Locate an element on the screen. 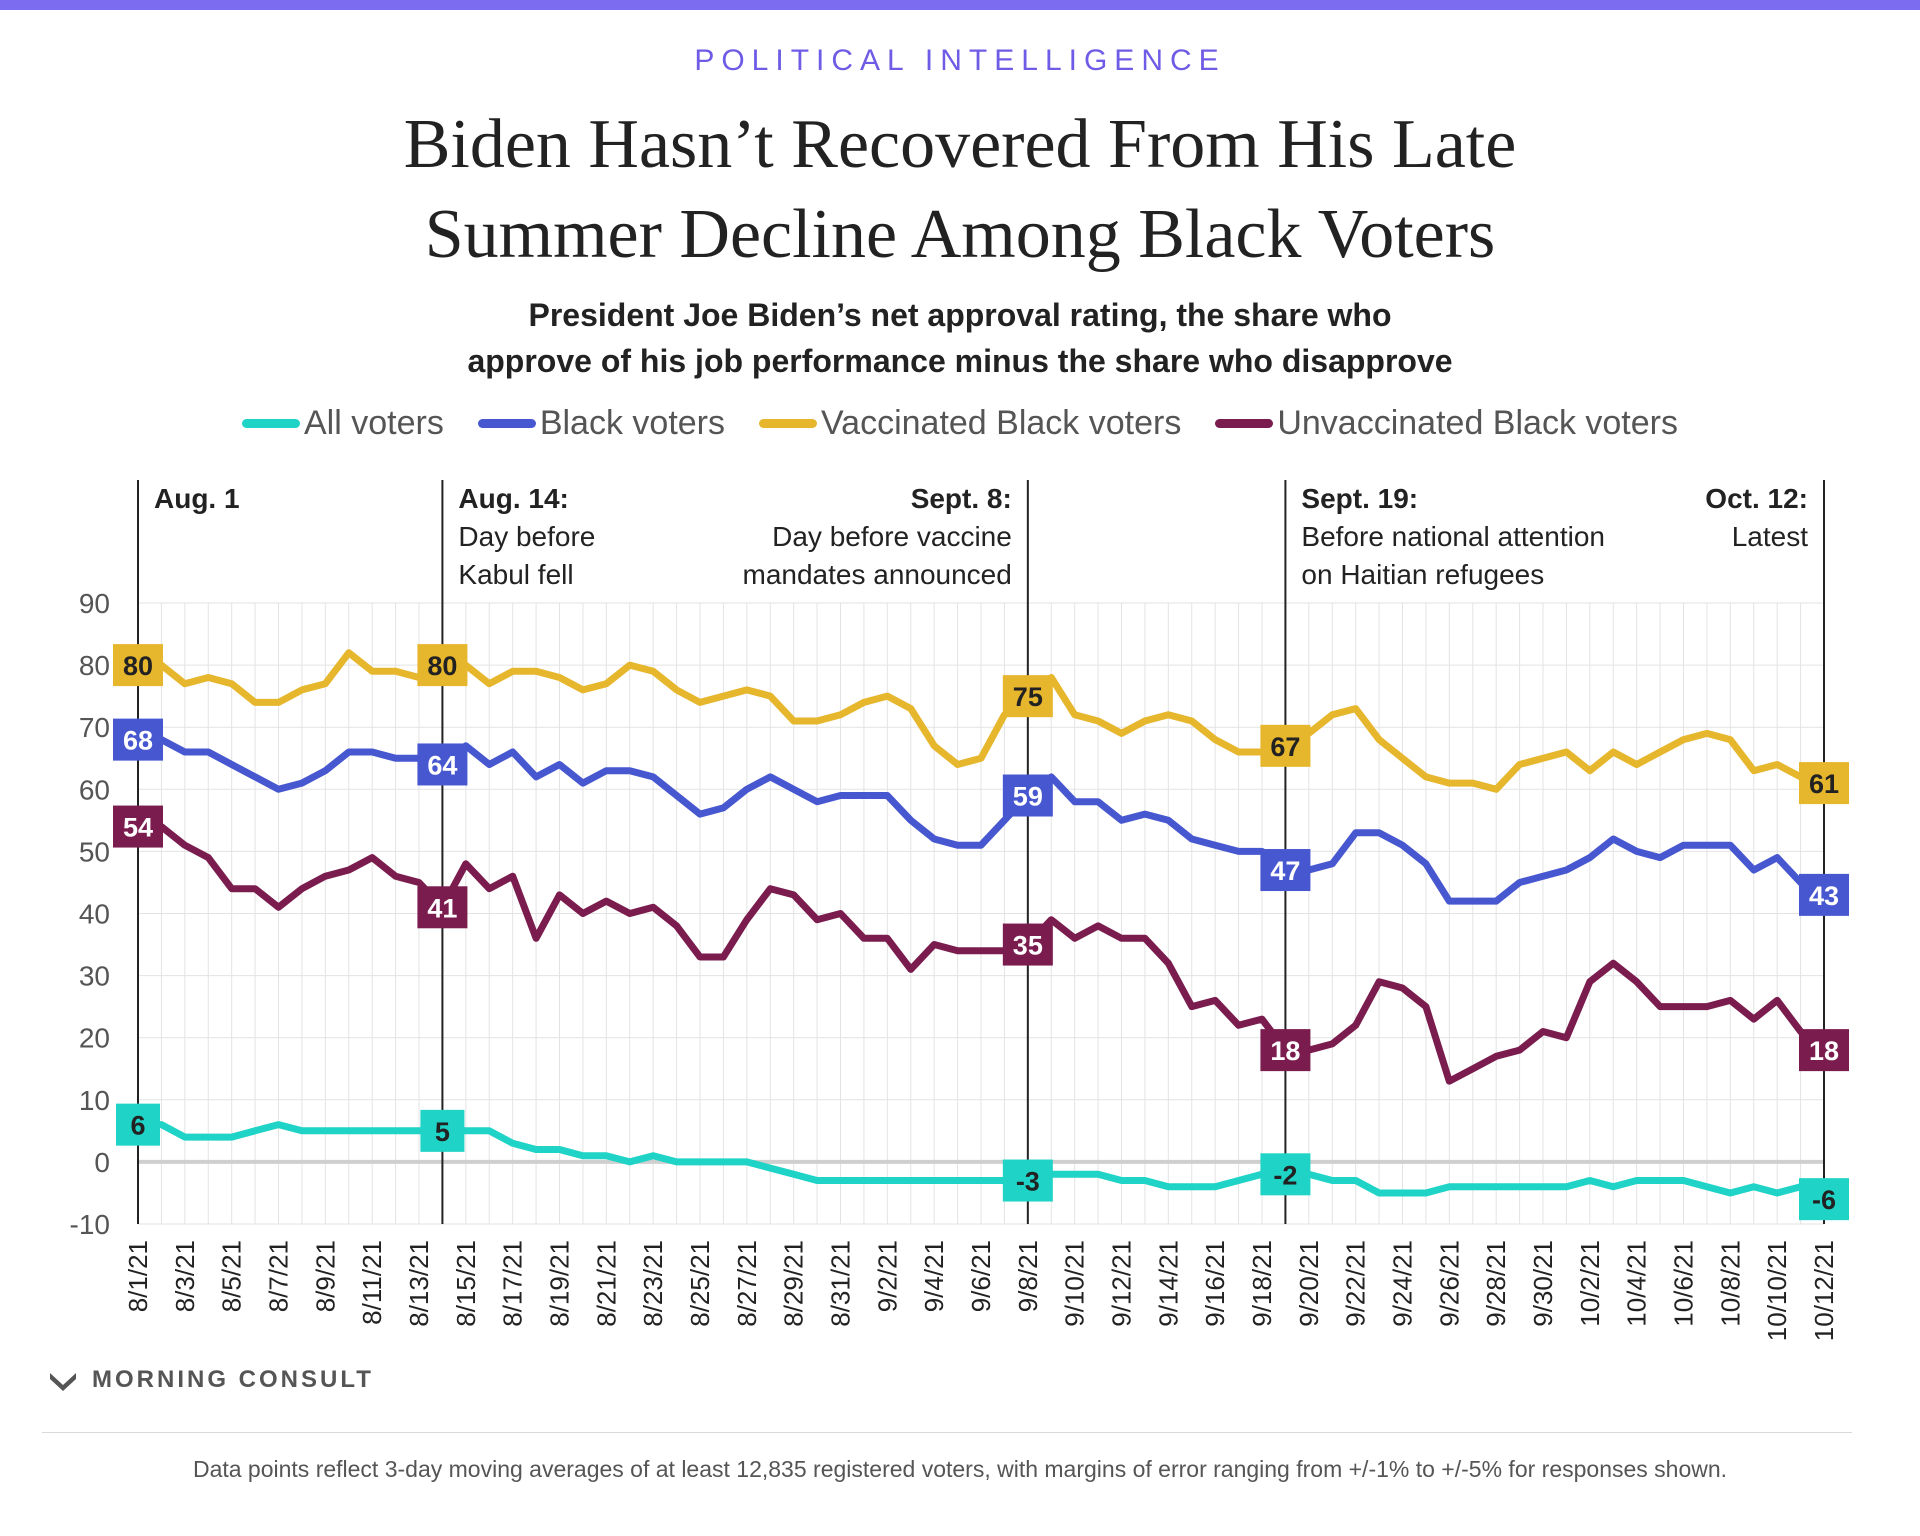  series-line is located at coordinates (981, 1162).